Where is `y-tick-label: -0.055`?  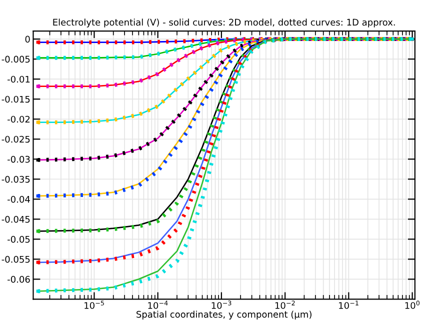
y-tick-label: -0.055 is located at coordinates (16, 259).